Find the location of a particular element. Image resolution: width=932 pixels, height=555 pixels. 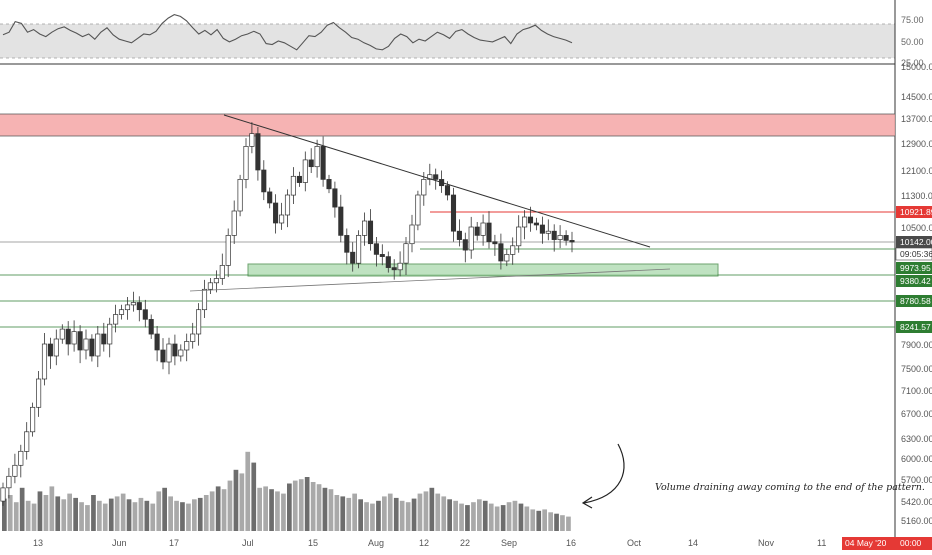

price-tick-label: 7900.00 is located at coordinates (916, 345).